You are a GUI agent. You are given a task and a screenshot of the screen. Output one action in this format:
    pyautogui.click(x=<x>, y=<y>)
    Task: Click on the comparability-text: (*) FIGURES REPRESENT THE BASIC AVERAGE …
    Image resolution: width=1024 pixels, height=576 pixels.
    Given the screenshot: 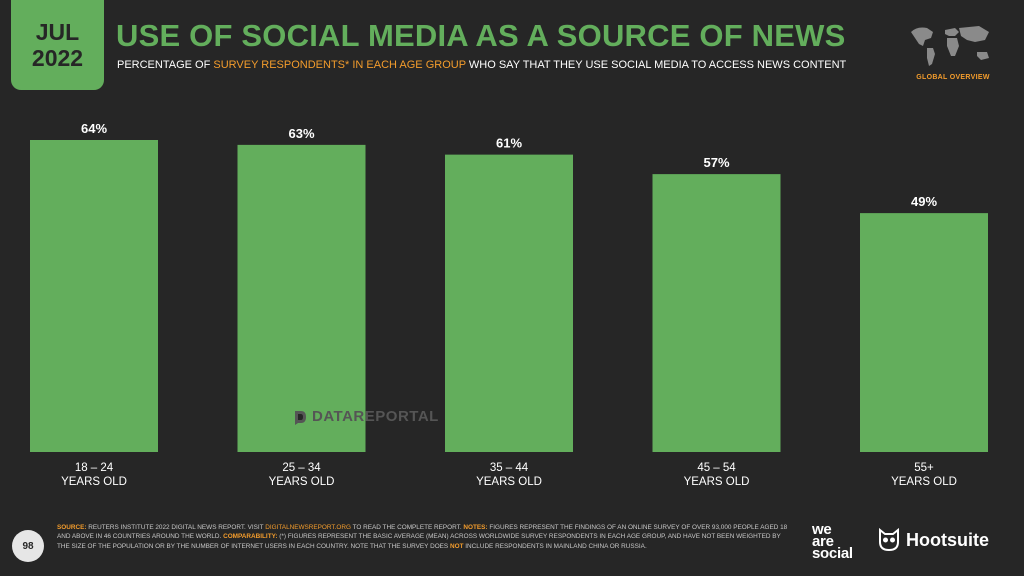 What is the action you would take?
    pyautogui.click(x=419, y=541)
    